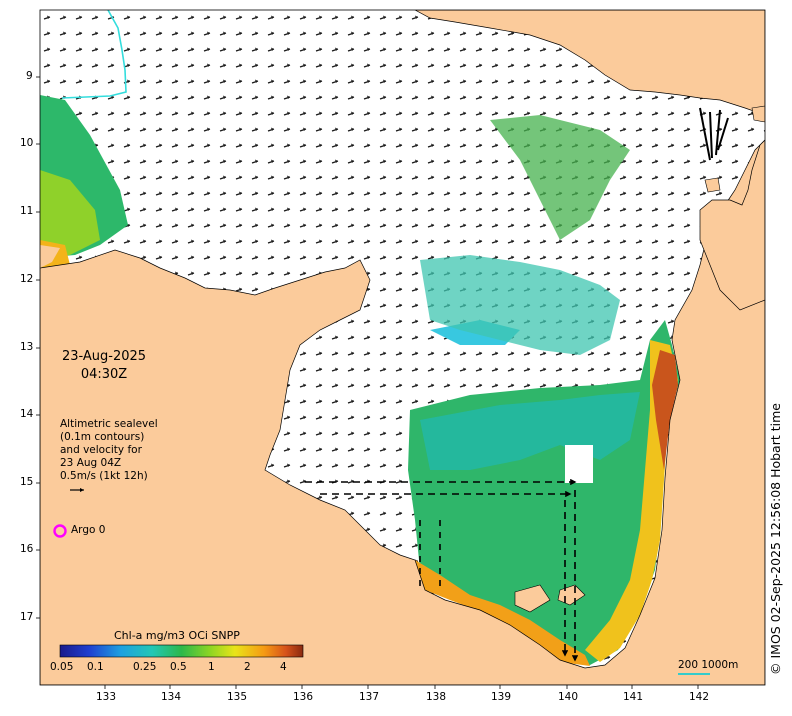 The height and width of the screenshot is (716, 792). Describe the element at coordinates (145, 667) in the screenshot. I see `colorbar-tick: 0.25` at that location.